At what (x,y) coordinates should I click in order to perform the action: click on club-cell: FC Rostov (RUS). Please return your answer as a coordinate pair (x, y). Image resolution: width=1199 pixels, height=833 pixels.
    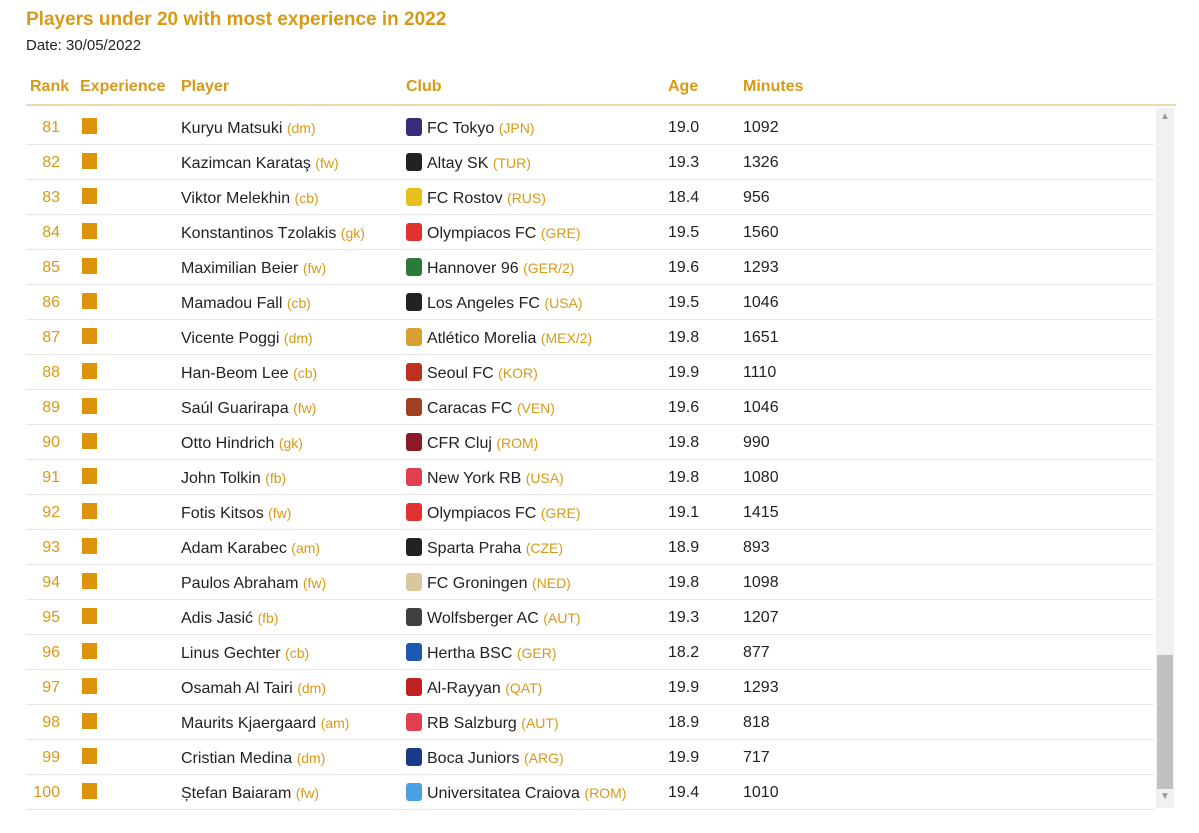
    Looking at the image, I should click on (476, 197).